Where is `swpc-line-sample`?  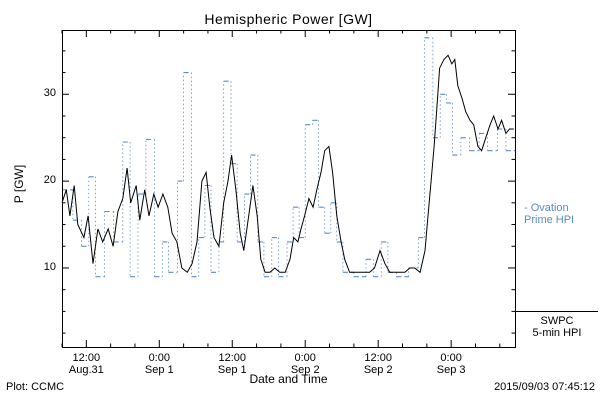
swpc-line-sample is located at coordinates (557, 311).